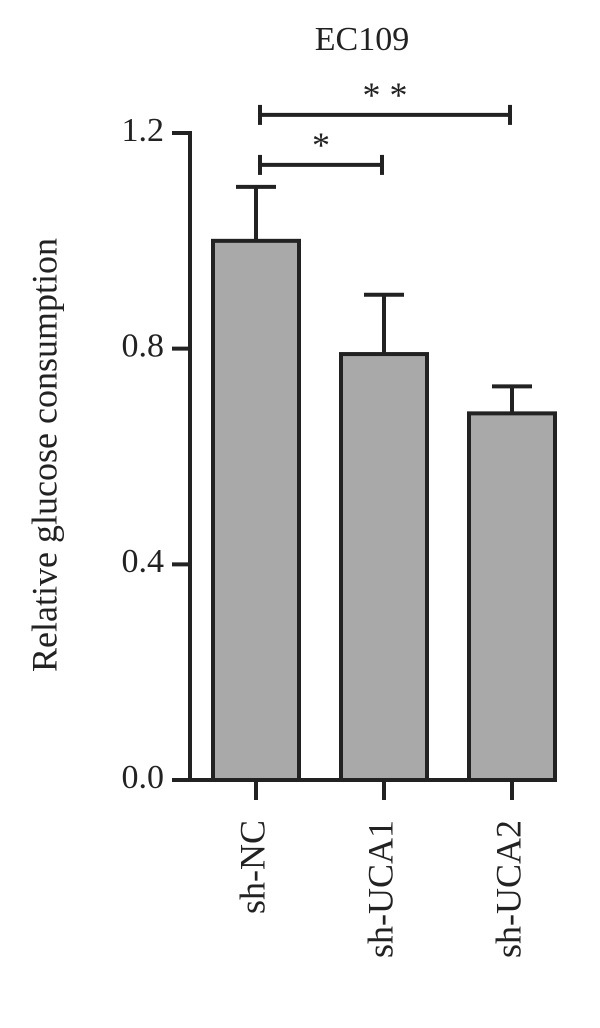  I want to click on x-tick-label: sh-UCA2, so click(508, 889).